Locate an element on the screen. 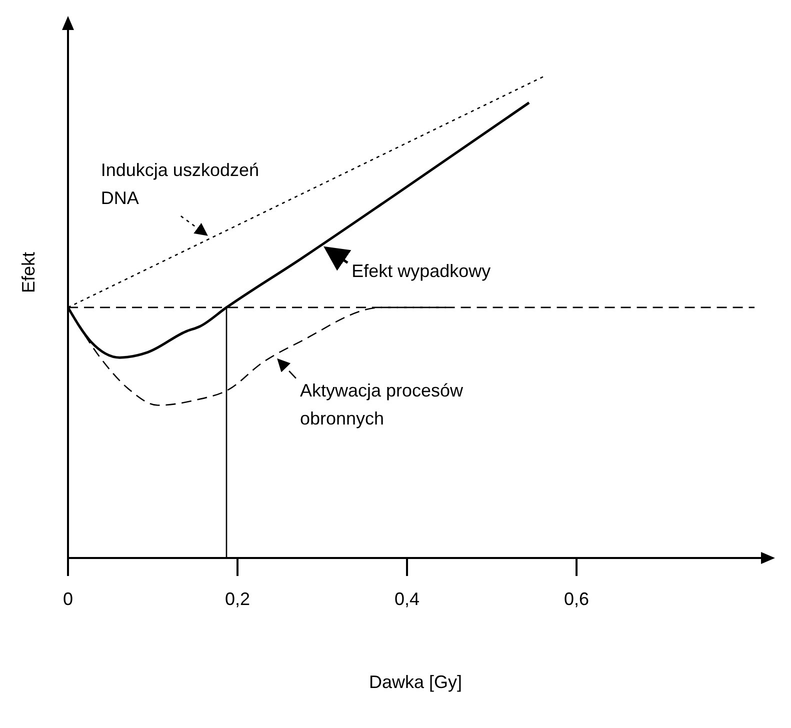 This screenshot has height=728, width=791. series-label: Indukcja uszkodzeń DNA is located at coordinates (180, 184).